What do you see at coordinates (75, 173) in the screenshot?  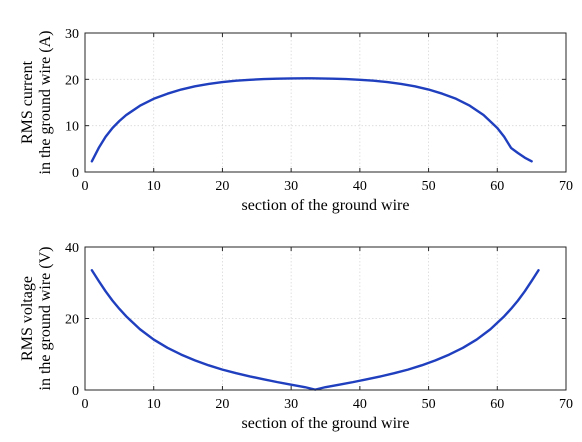 I see `current-y-tick-label: 0` at bounding box center [75, 173].